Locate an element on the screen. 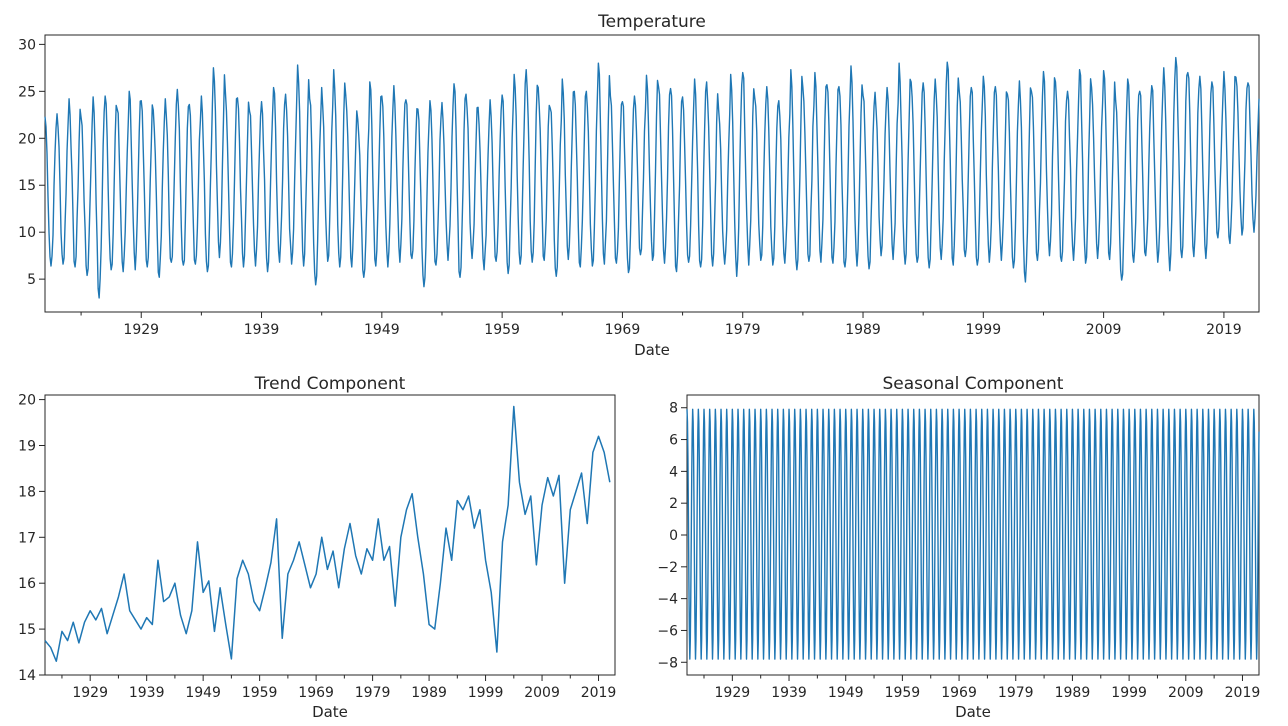 Image resolution: width=1288 pixels, height=726 pixels. trend-x-tick-label: 1969 is located at coordinates (316, 693).